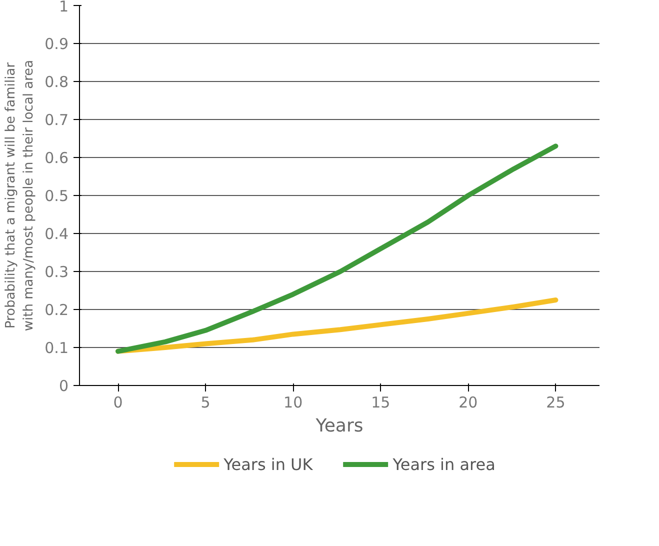 The height and width of the screenshot is (546, 659). Describe the element at coordinates (380, 403) in the screenshot. I see `x-tick-label: 15` at that location.